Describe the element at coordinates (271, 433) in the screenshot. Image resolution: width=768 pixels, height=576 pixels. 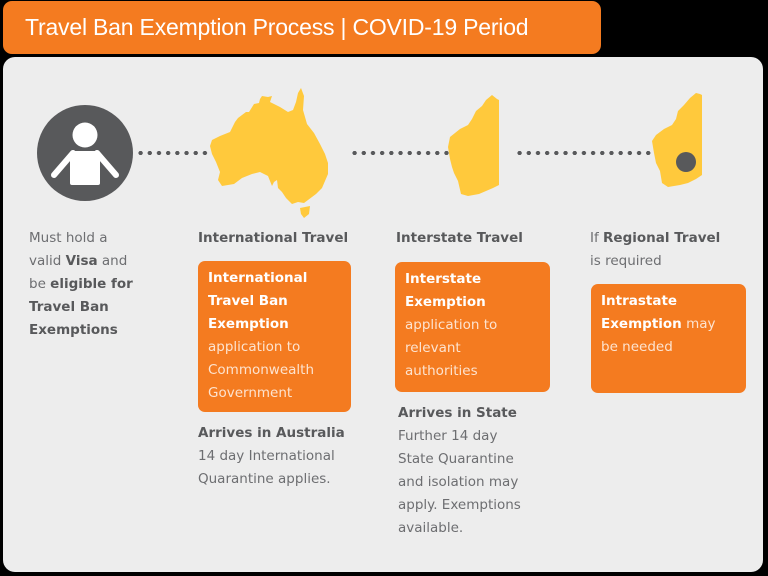
I see `arrives-australia-title: Arrives in Australia` at that location.